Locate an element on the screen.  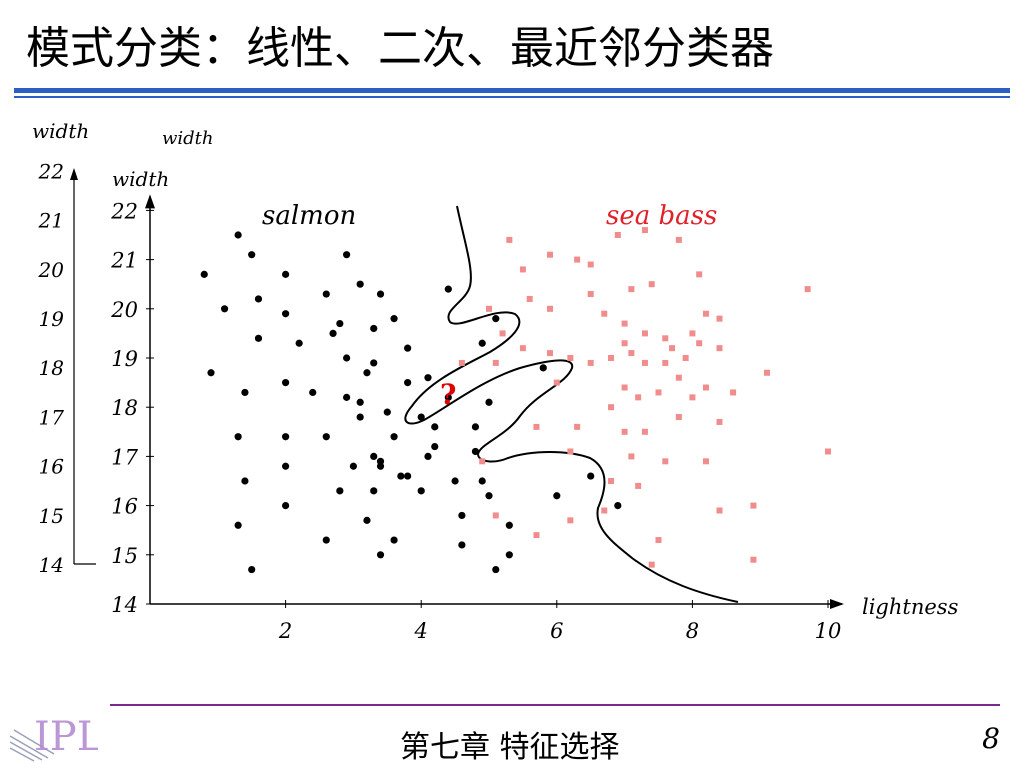
y-tick-label: 20 is located at coordinates (124, 310).